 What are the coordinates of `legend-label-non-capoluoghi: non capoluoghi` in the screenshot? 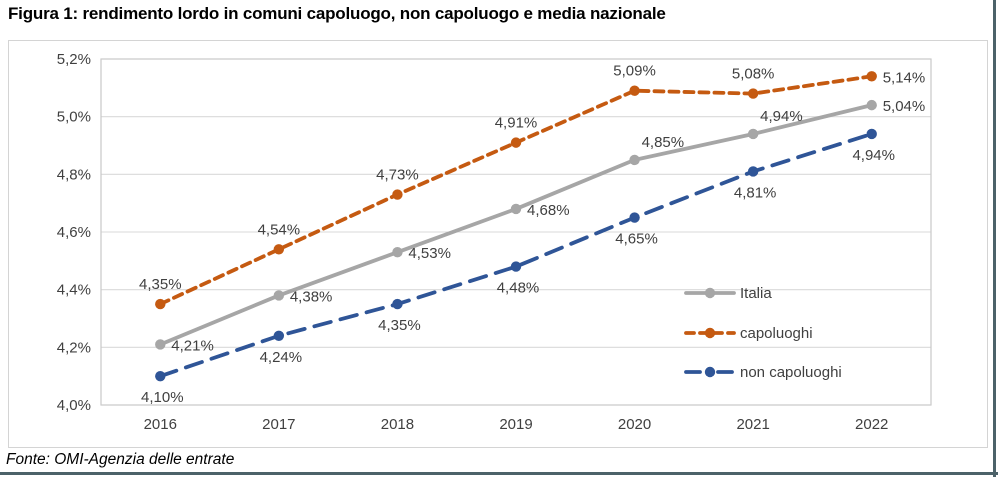 It's located at (791, 372).